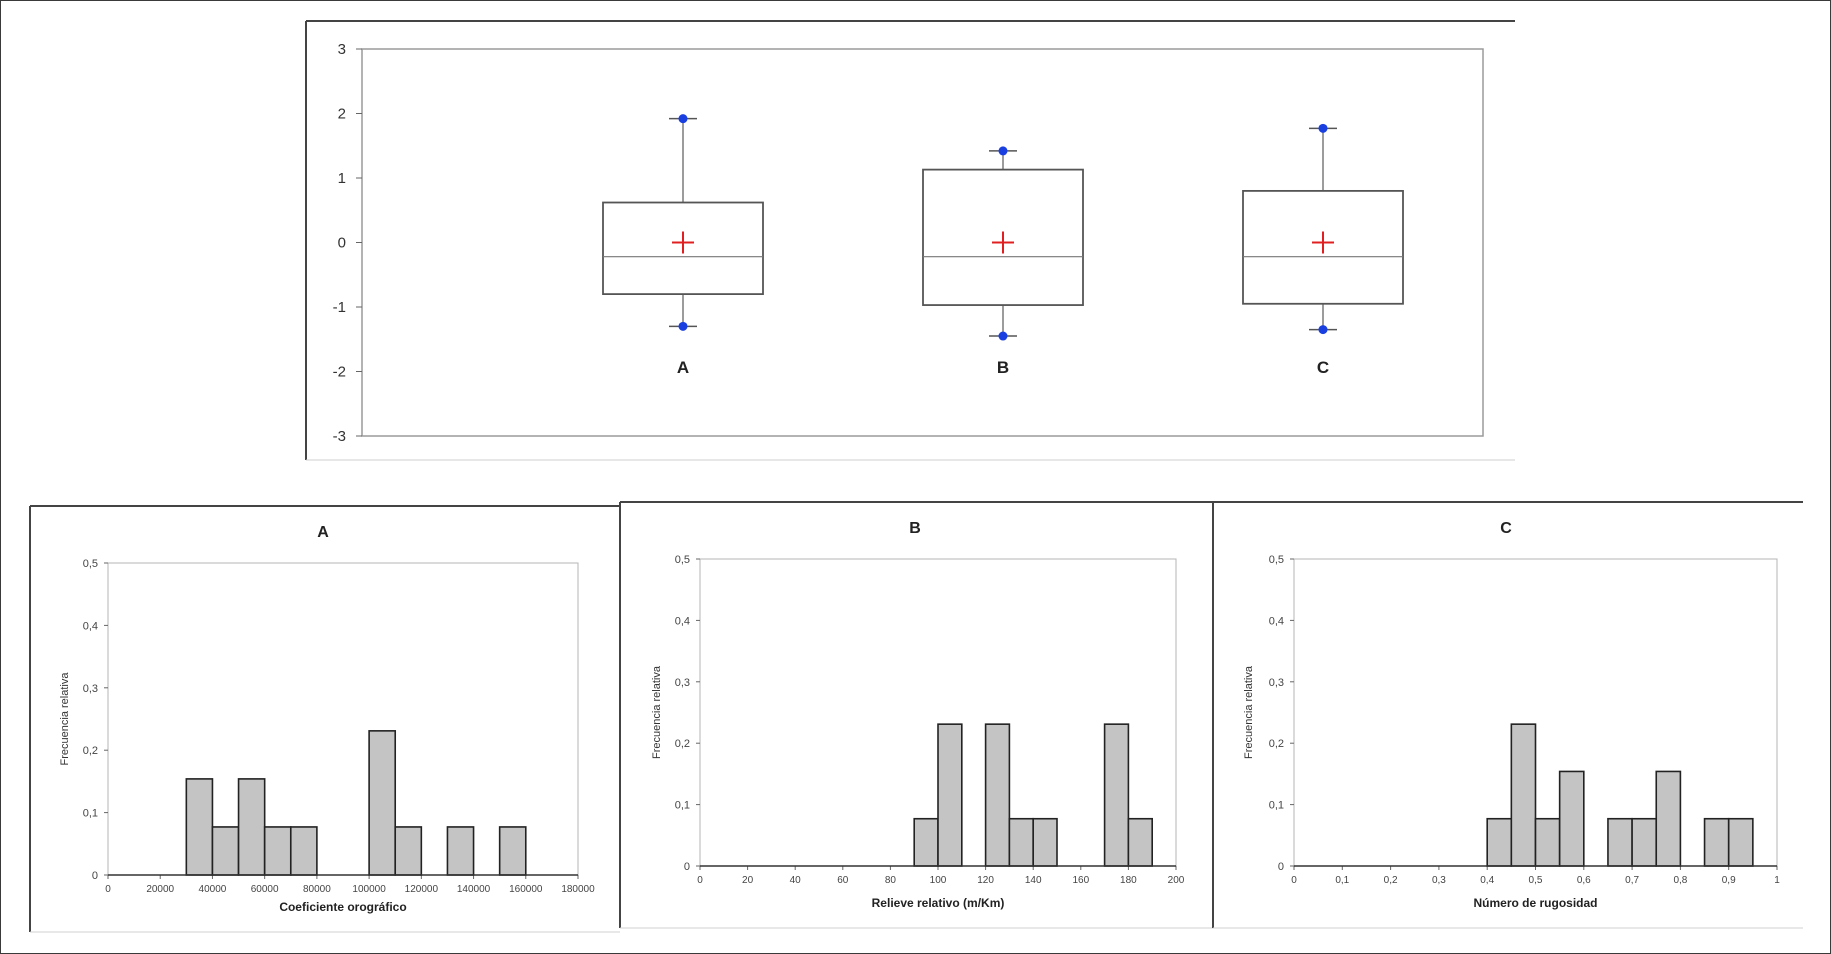 The width and height of the screenshot is (1831, 954). I want to click on x-tick-label: 180000, so click(578, 889).